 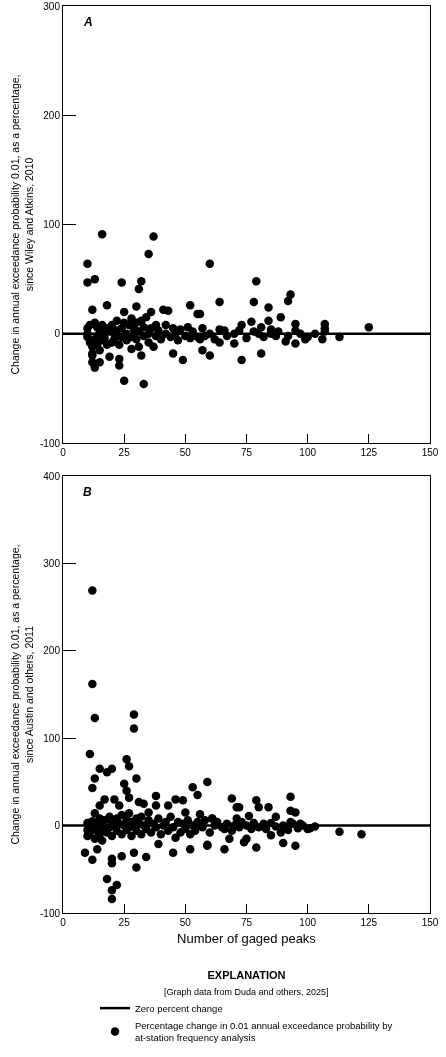 I want to click on annotation: A, so click(x=88, y=22).